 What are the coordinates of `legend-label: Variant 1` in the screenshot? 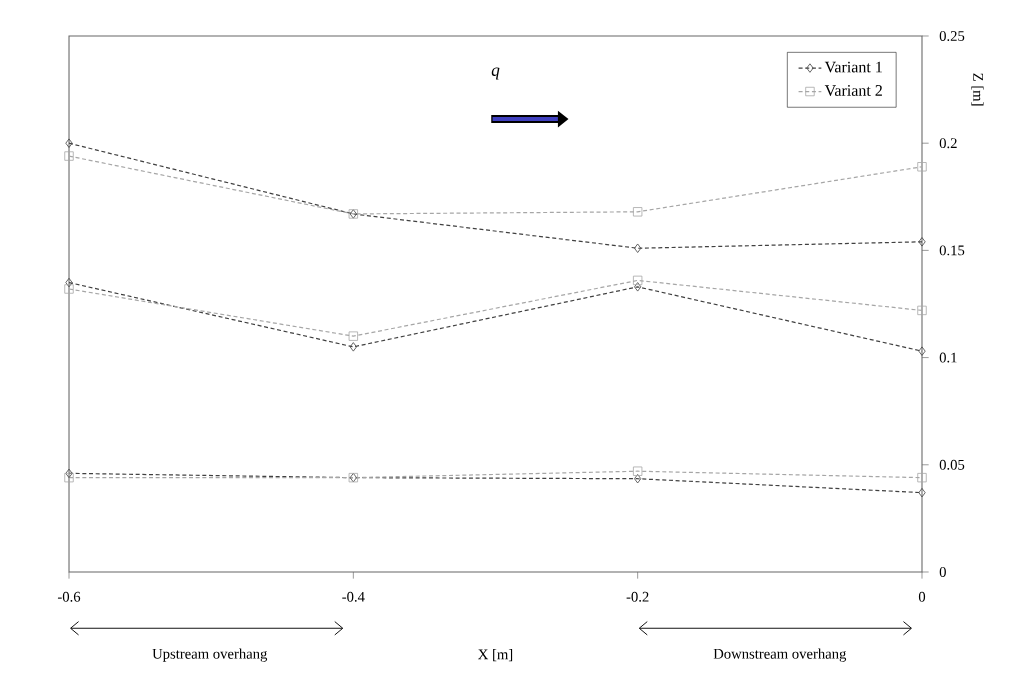 It's located at (853, 67).